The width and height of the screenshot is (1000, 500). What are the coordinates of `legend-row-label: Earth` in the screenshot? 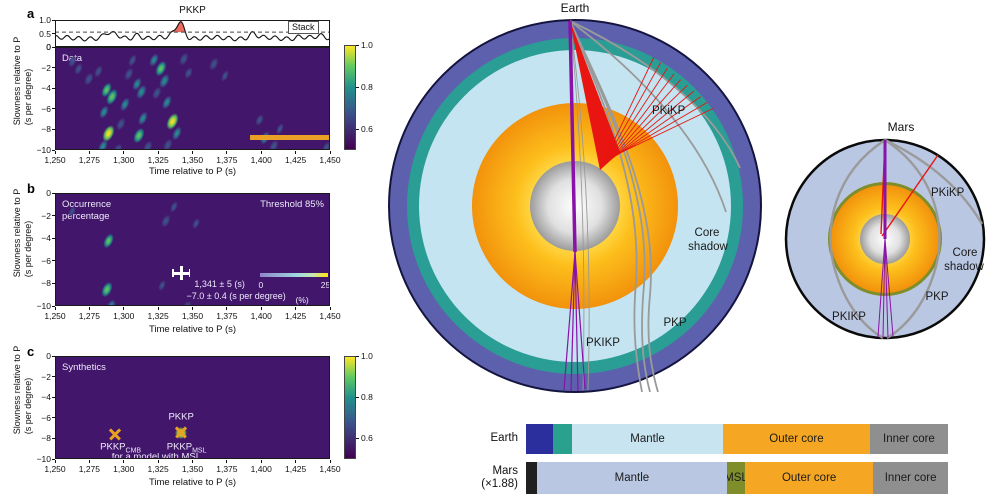 It's located at (478, 439).